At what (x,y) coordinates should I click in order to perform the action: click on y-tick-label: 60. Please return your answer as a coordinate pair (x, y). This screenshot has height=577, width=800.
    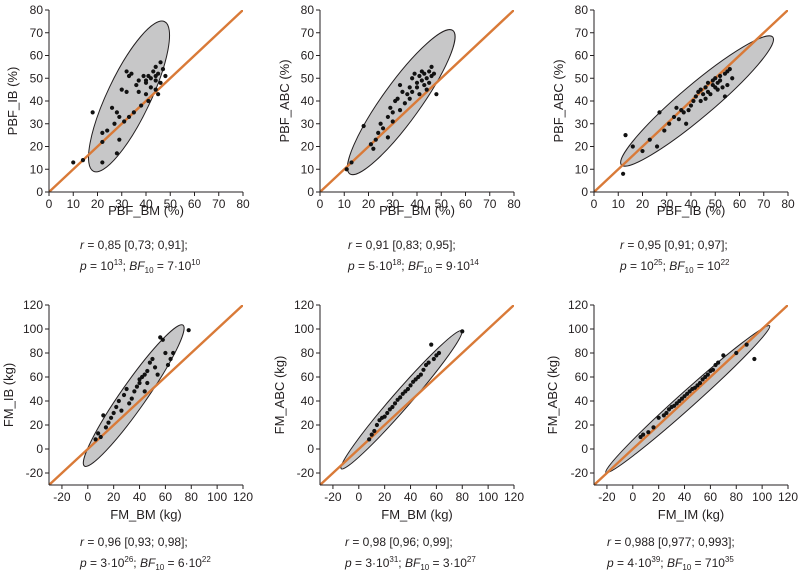
    Looking at the image, I should click on (37, 377).